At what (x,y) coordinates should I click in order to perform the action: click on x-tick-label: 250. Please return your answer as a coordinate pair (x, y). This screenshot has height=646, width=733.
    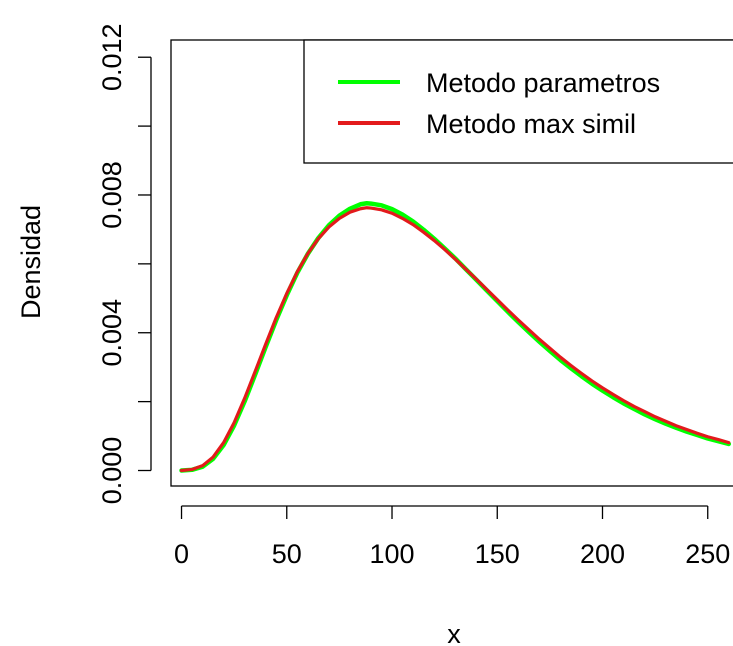
    Looking at the image, I should click on (707, 554).